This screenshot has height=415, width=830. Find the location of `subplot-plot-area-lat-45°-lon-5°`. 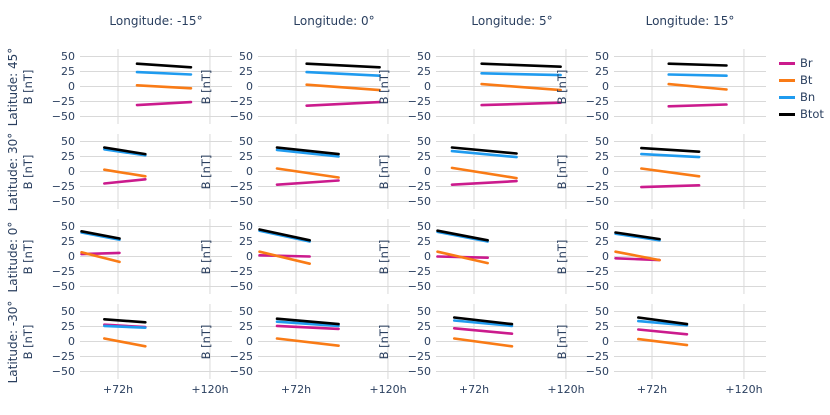

subplot-plot-area-lat-45°-lon-5° is located at coordinates (512, 86).